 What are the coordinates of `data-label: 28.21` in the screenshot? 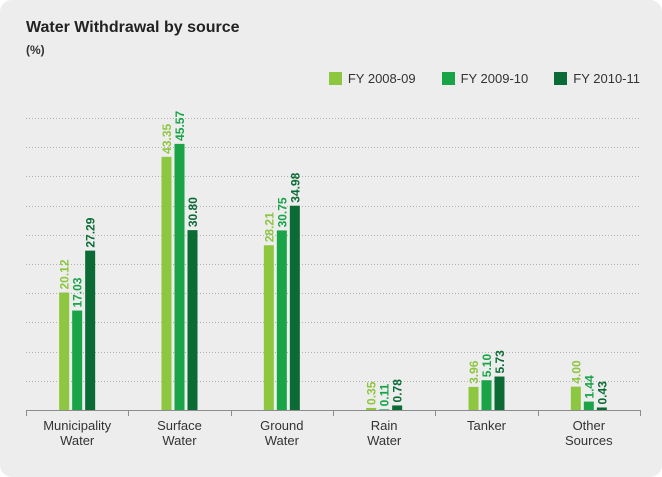 It's located at (269, 227).